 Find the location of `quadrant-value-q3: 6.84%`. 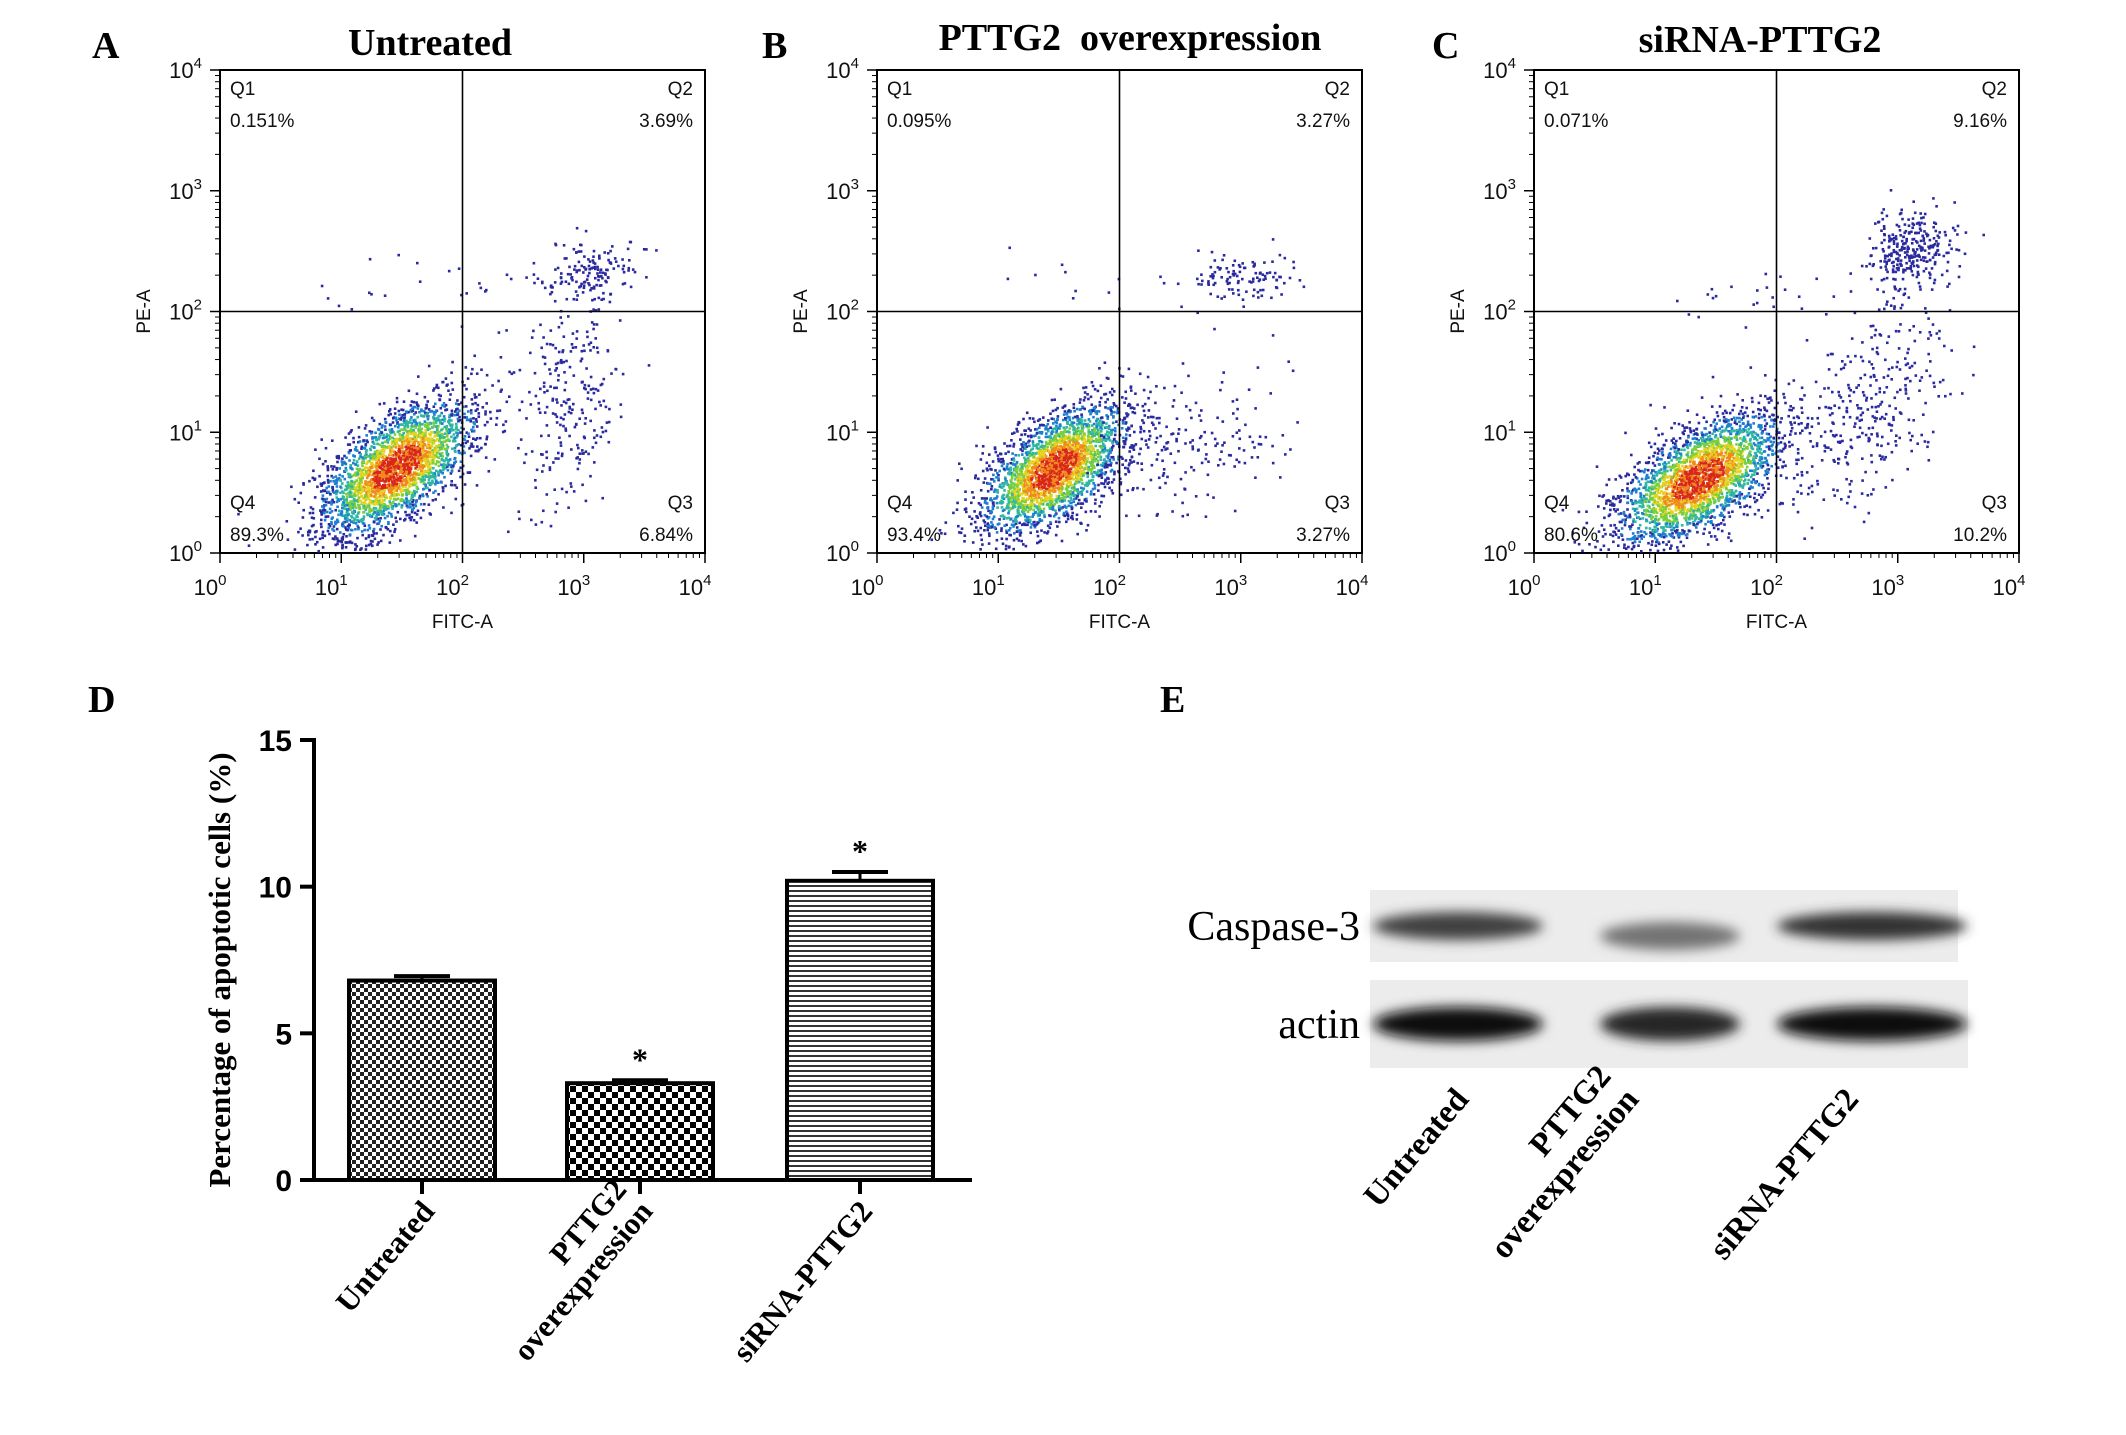

quadrant-value-q3: 6.84% is located at coordinates (666, 535).